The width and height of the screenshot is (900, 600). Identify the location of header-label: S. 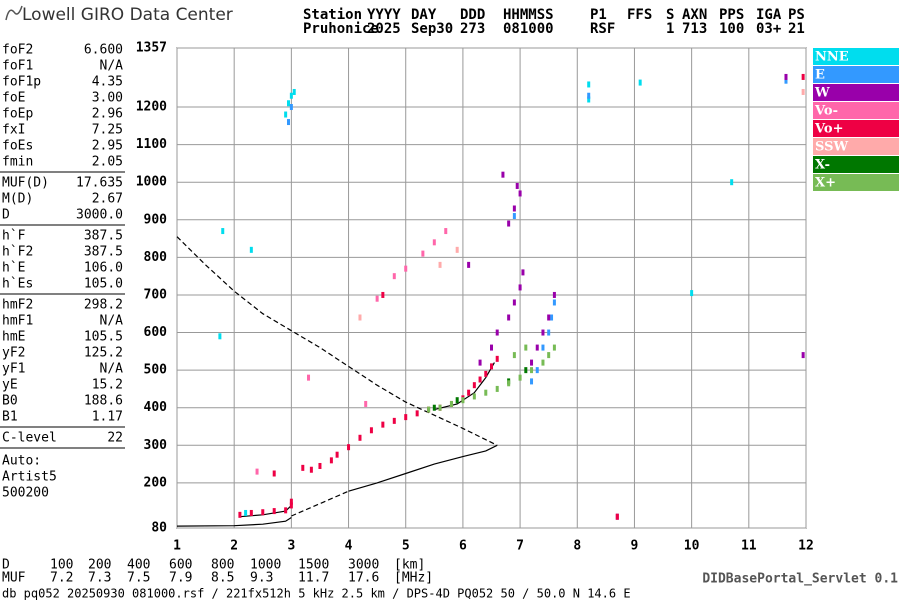
(670, 15).